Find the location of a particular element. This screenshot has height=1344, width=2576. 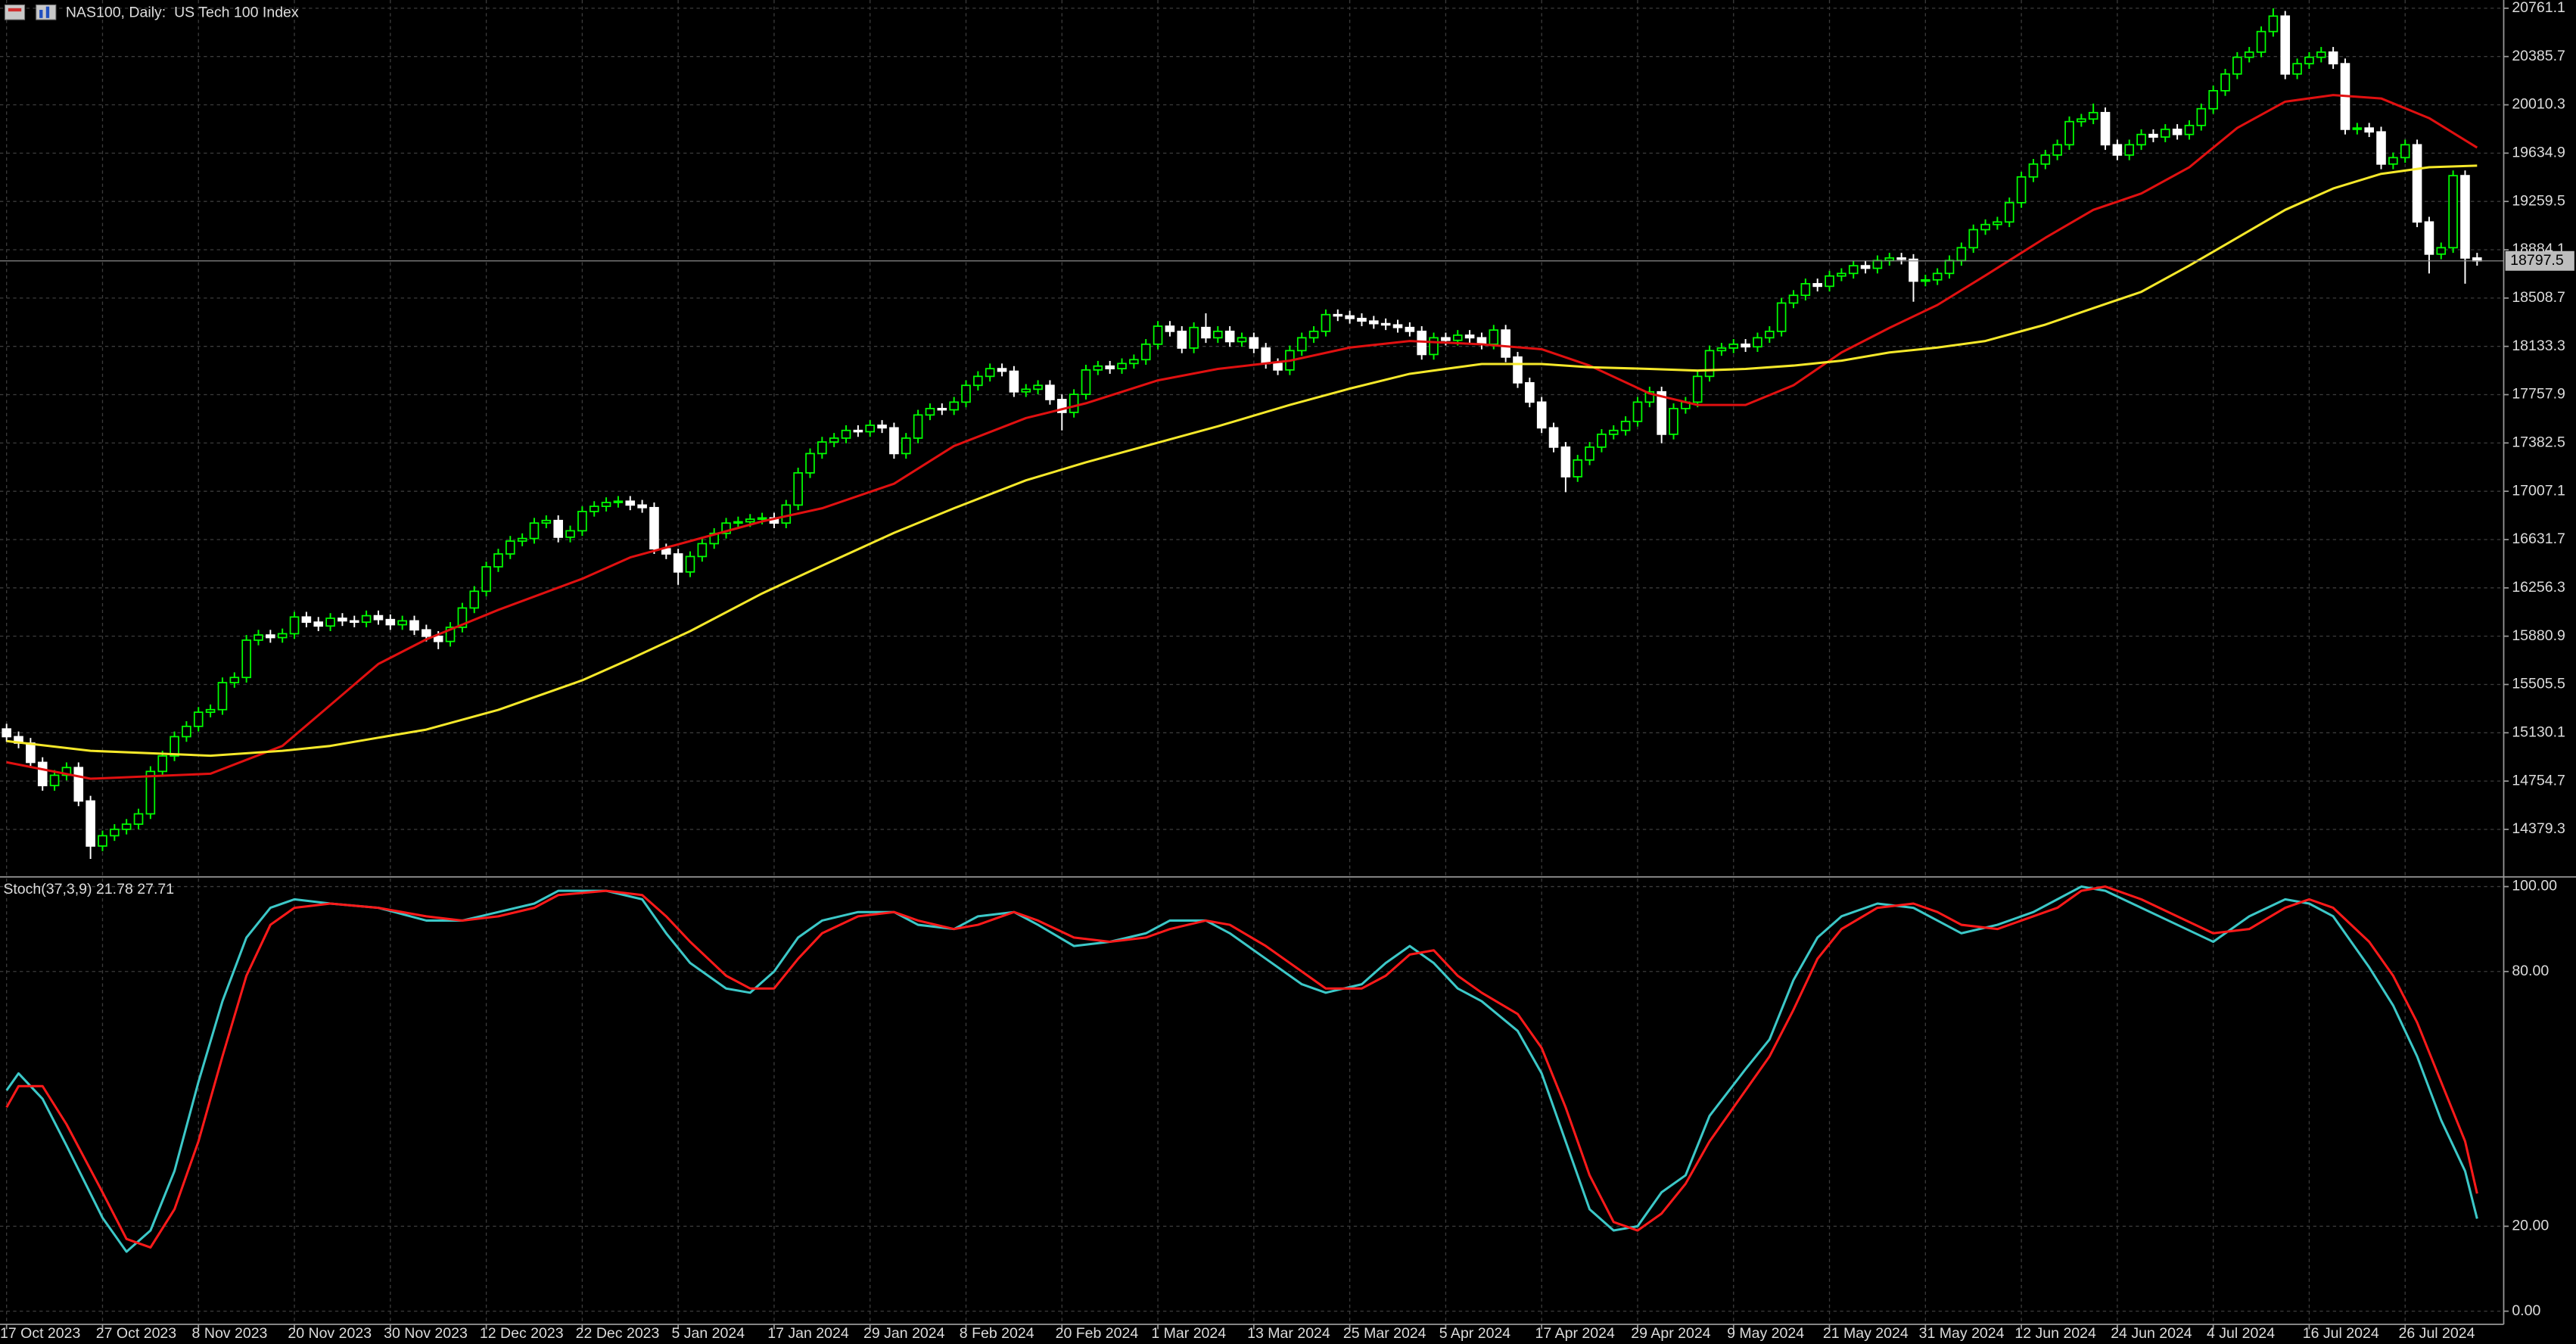

x-tick-label: 31 May 2024 is located at coordinates (1962, 1333).